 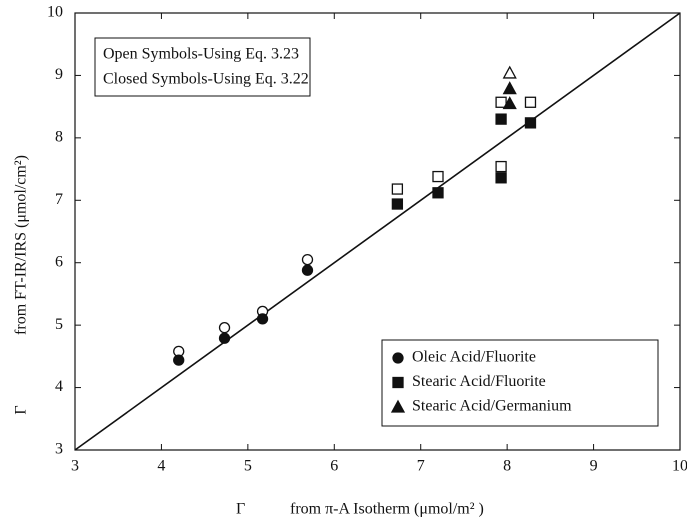 What do you see at coordinates (202, 67) in the screenshot?
I see `annotation-box` at bounding box center [202, 67].